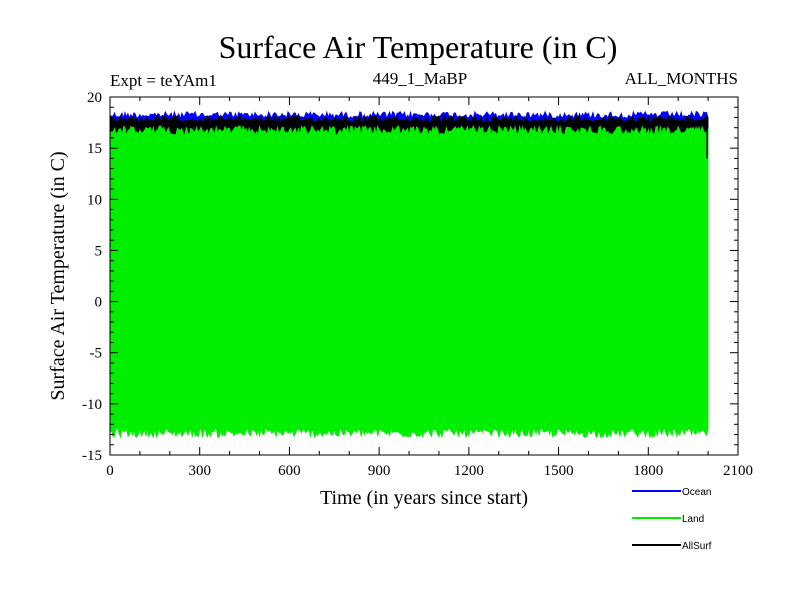 This screenshot has height=600, width=800. I want to click on x-tick-label: 1200, so click(469, 471).